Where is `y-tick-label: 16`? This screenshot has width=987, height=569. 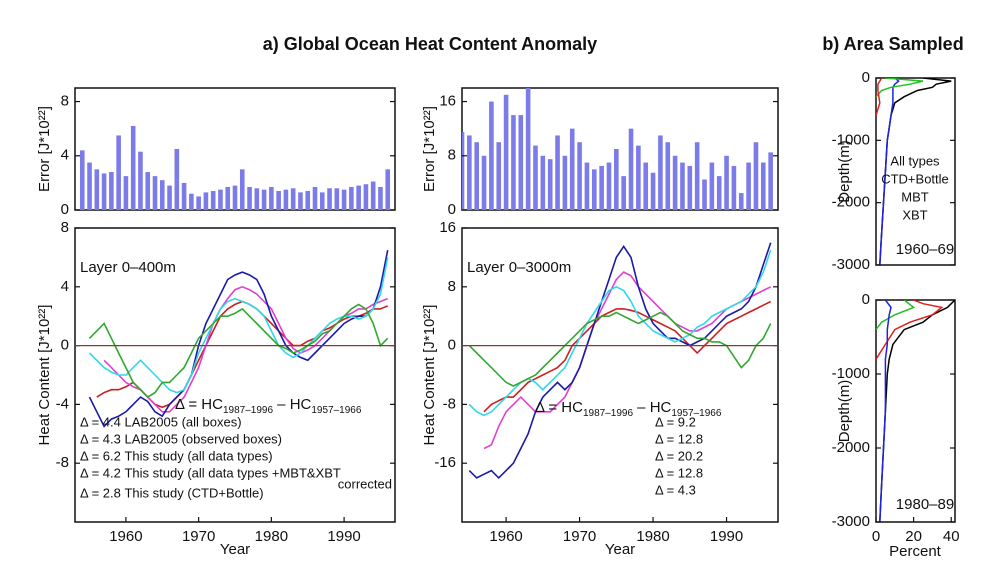
y-tick-label: 16 is located at coordinates (447, 101).